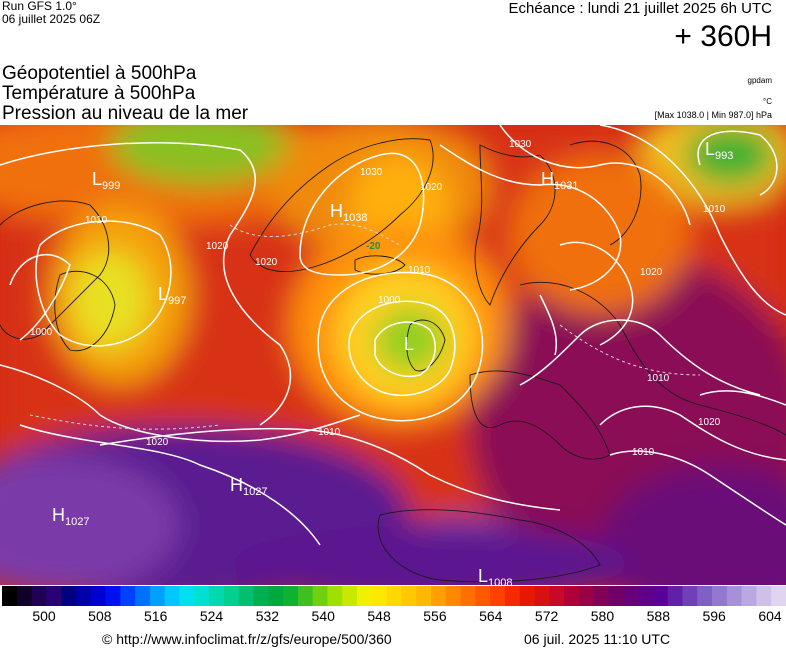 This screenshot has height=648, width=786. Describe the element at coordinates (44, 616) in the screenshot. I see `color-scale-tick: 500` at that location.